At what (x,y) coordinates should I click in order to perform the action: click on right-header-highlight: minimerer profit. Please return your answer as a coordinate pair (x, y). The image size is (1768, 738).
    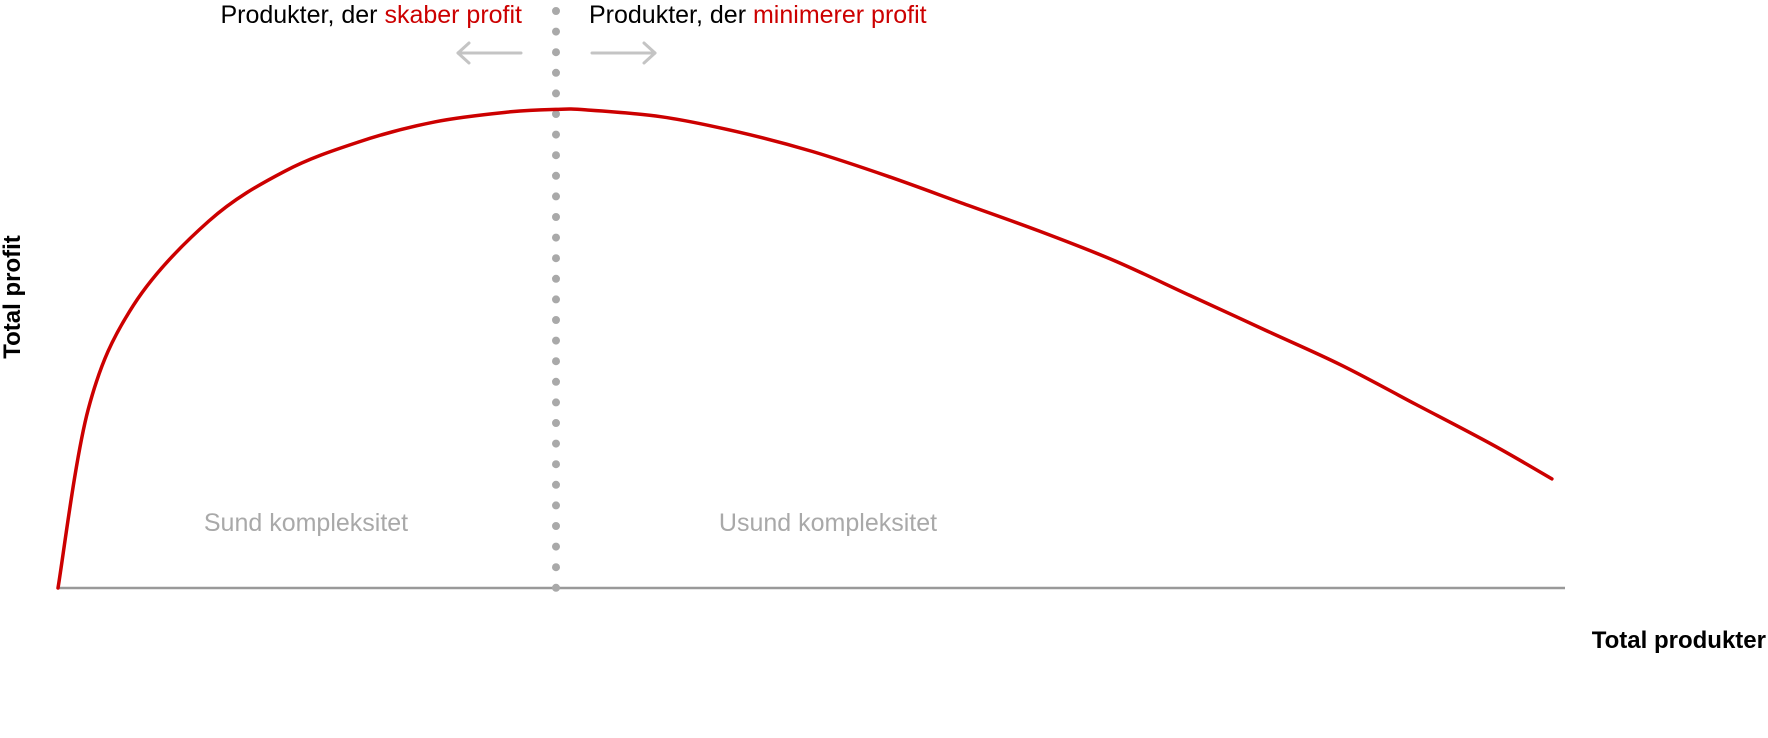
    Looking at the image, I should click on (840, 15).